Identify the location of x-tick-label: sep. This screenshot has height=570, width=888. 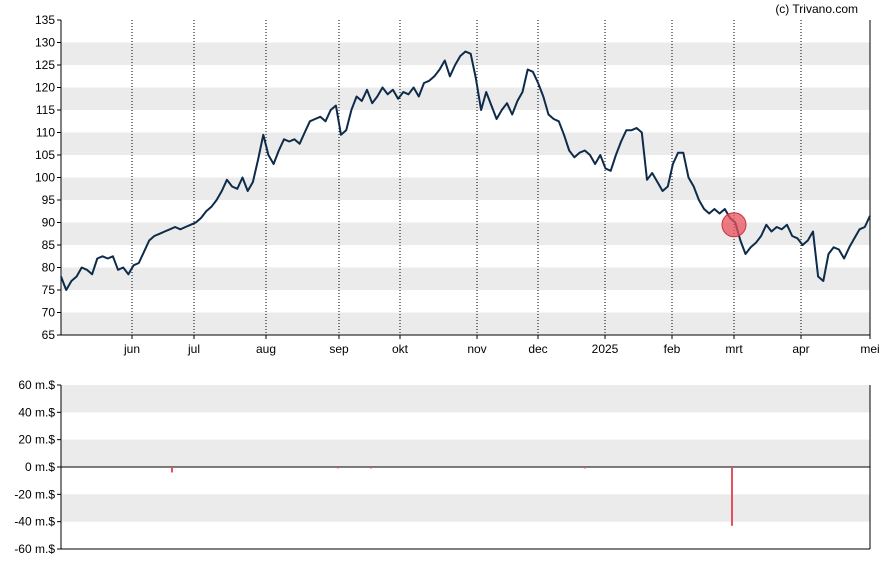
(339, 349).